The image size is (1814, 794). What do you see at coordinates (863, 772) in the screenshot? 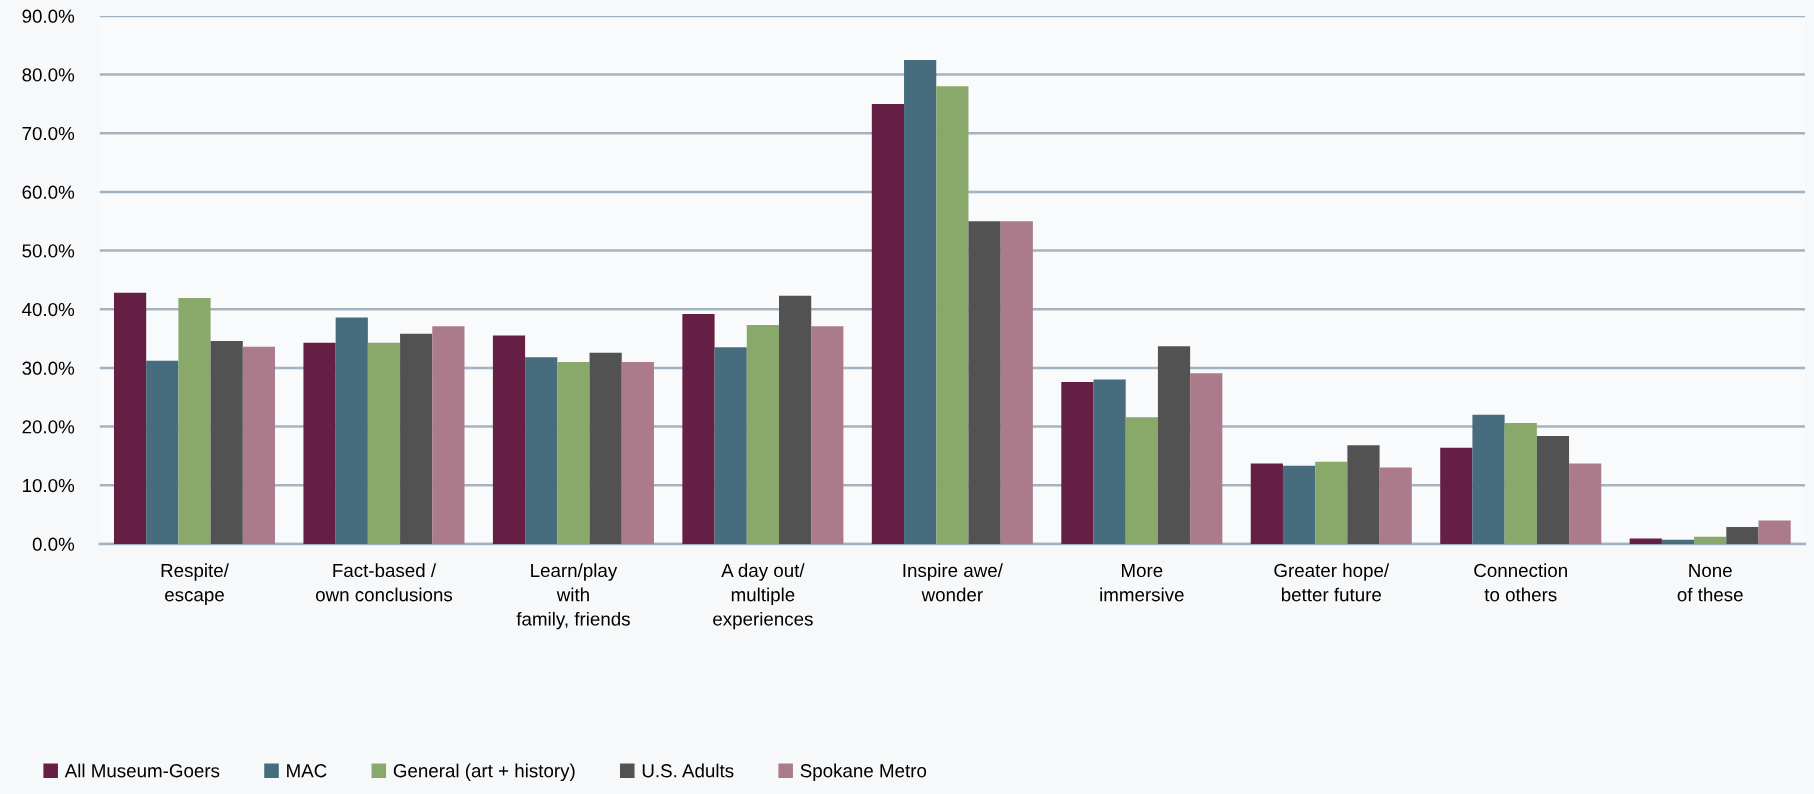
I see `legend-label: Spokane Metro` at bounding box center [863, 772].